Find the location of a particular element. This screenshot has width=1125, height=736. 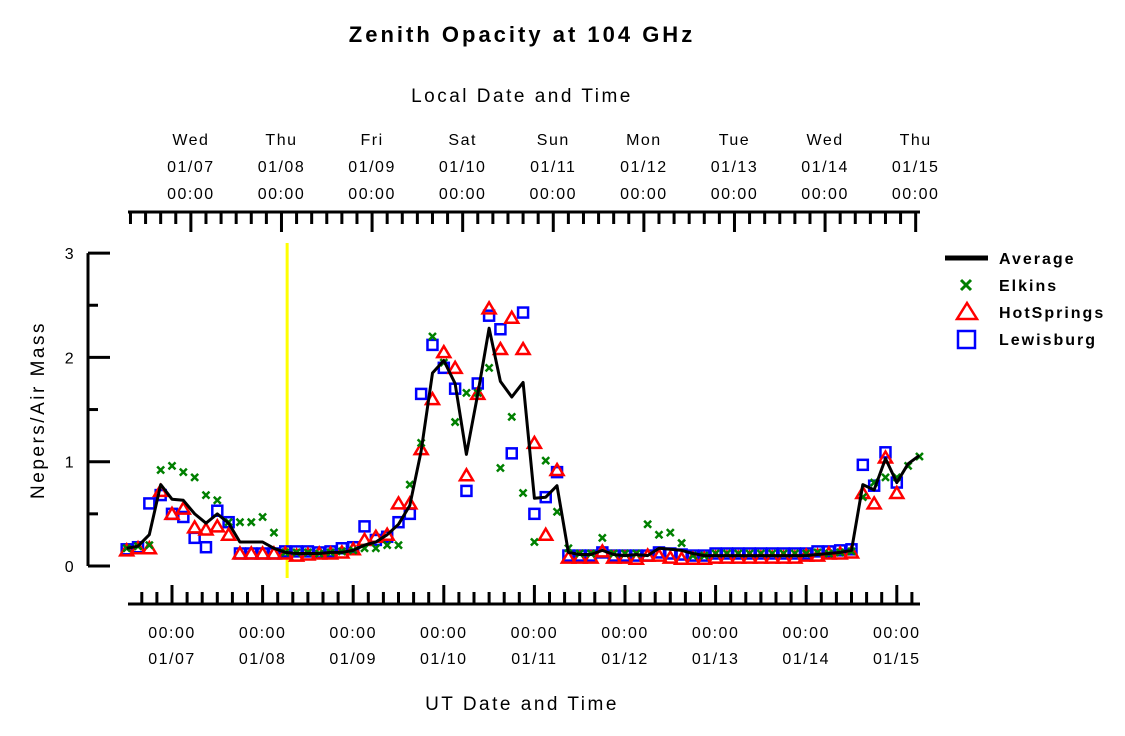

top-tick-date: 01/08 is located at coordinates (282, 167).